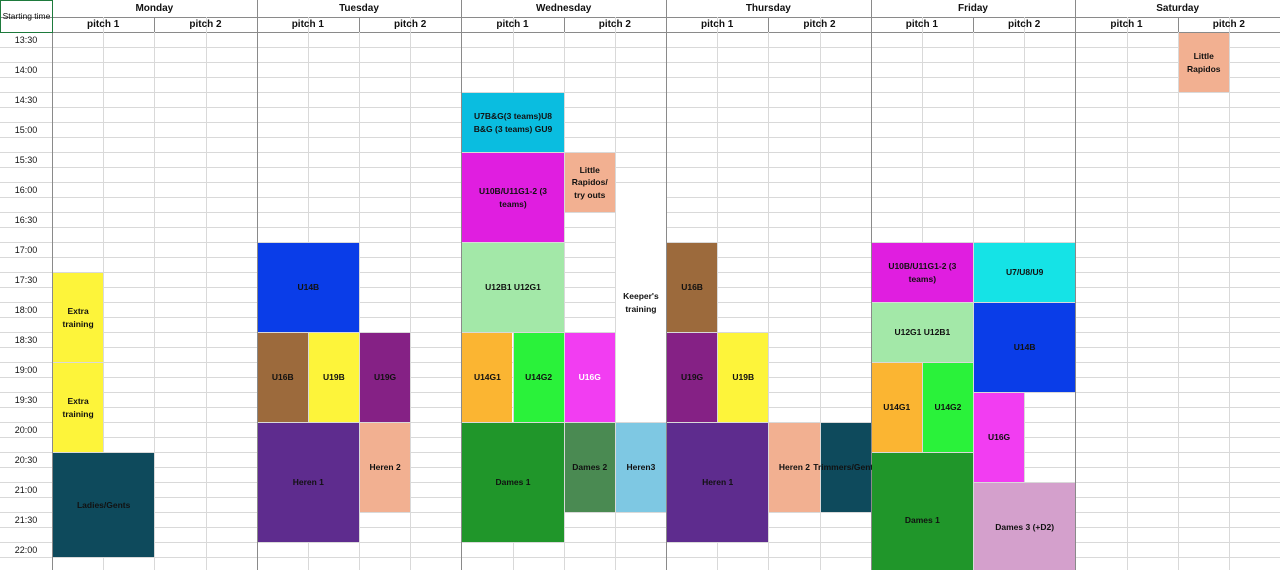  Describe the element at coordinates (972, 8) in the screenshot. I see `day-header: Friday` at that location.